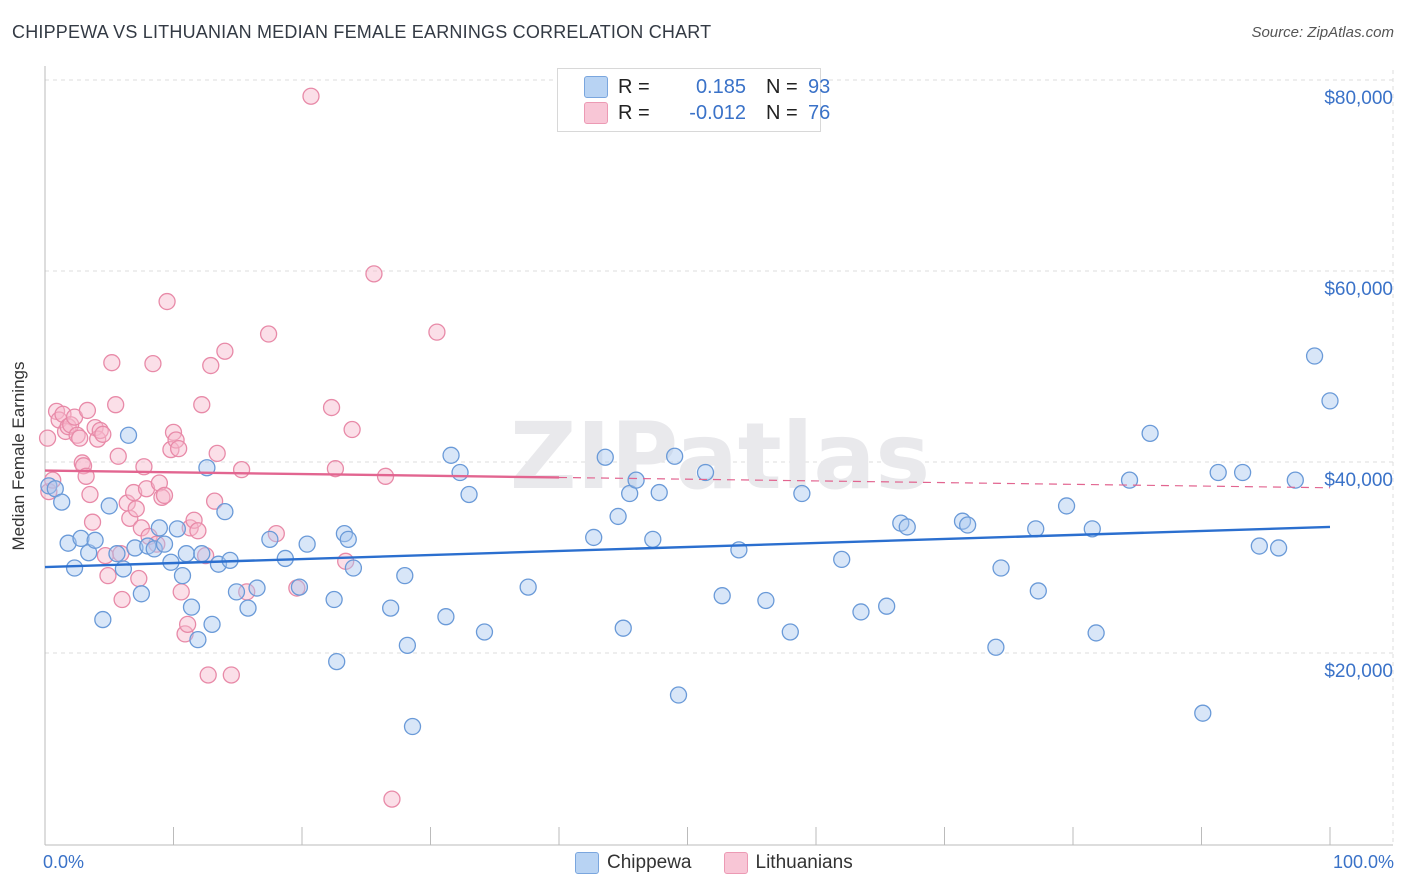 The image size is (1406, 892). I want to click on n-value: 76, so click(819, 112).